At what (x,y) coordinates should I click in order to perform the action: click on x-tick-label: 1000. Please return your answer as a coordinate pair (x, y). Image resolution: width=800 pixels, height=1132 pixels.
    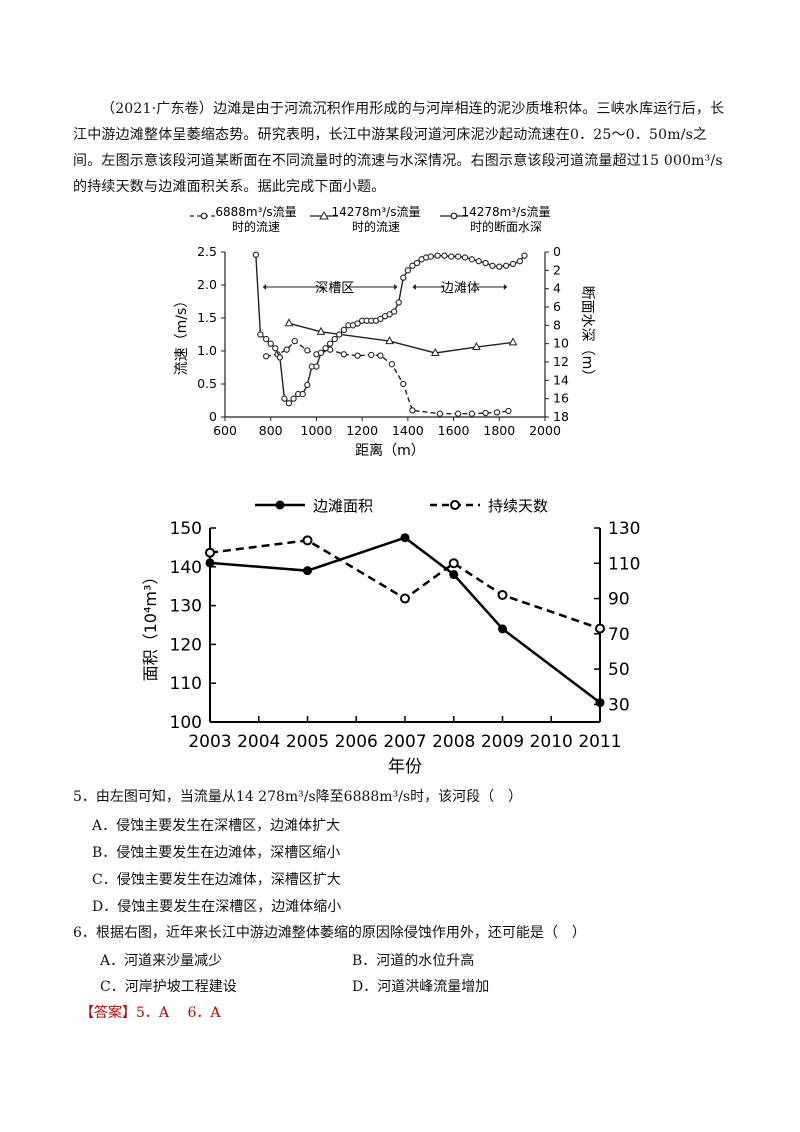
    Looking at the image, I should click on (317, 430).